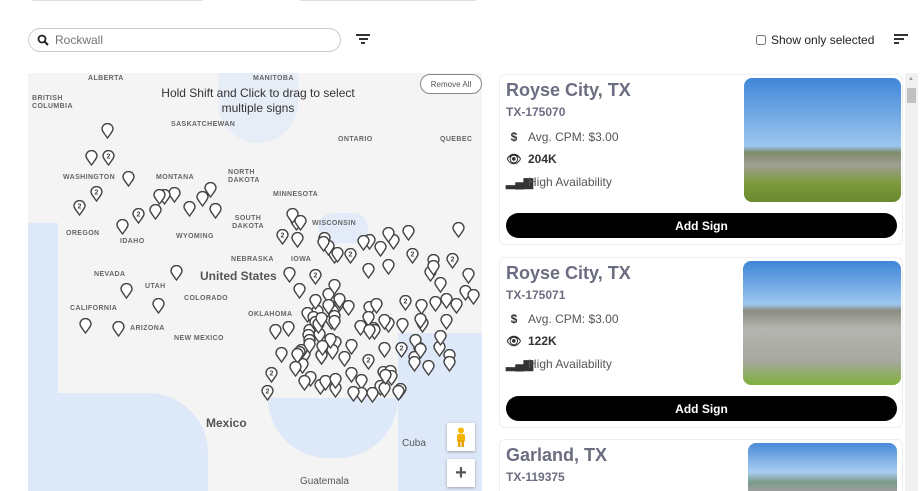  Describe the element at coordinates (451, 84) in the screenshot. I see `remove-all-button: Remove All` at that location.